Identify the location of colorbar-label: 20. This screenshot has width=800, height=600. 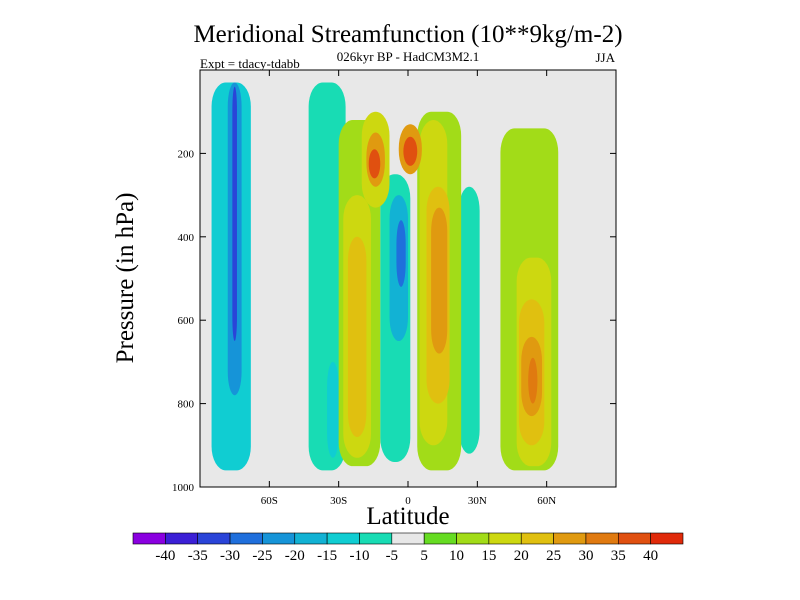
(521, 556).